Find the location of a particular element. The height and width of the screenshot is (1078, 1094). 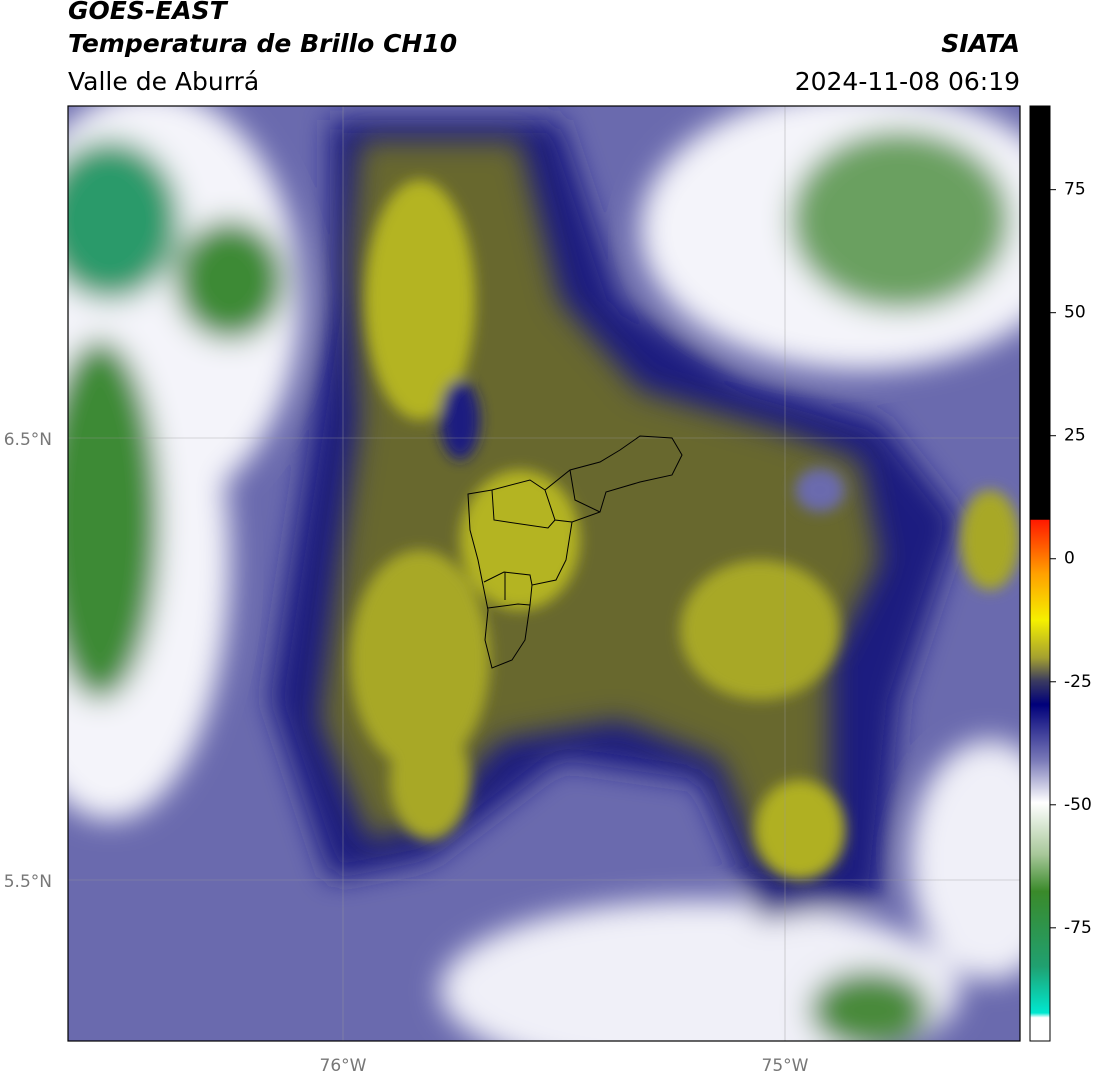

colorbar-tick-label: 75 is located at coordinates (1075, 190).